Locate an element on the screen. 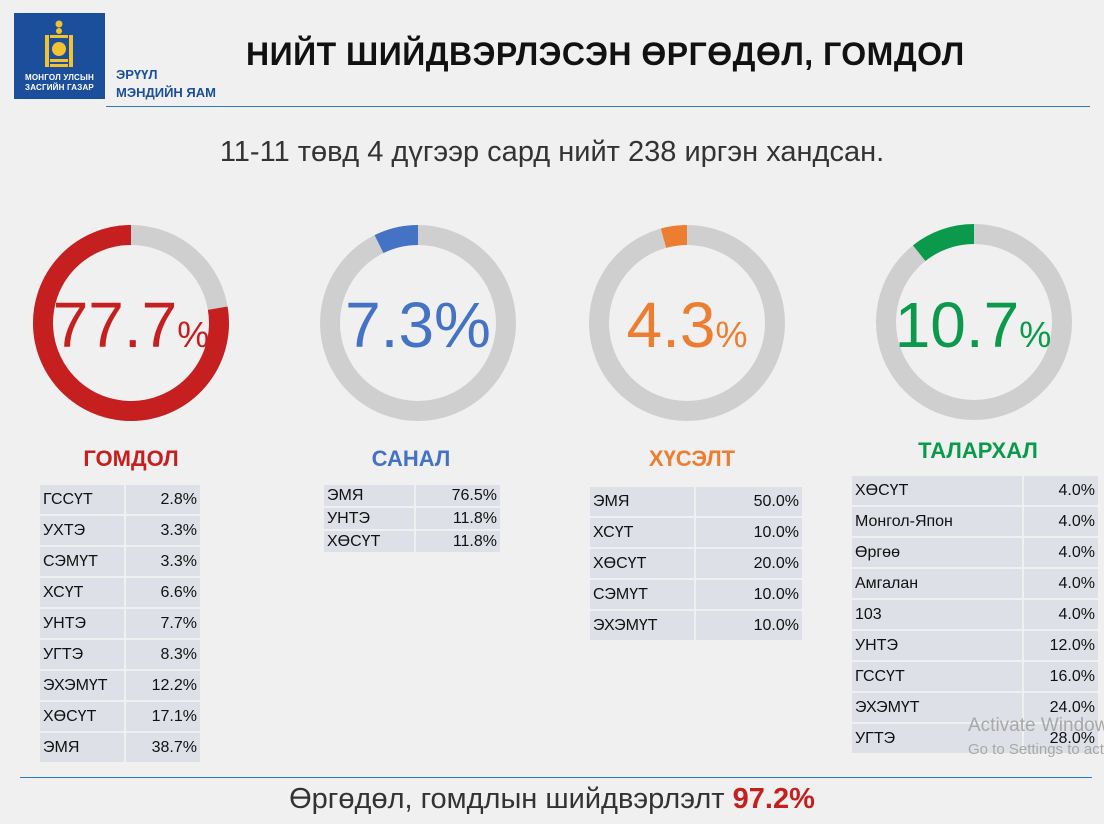 This screenshot has height=824, width=1104. table-row: ХСҮТ 6.6% is located at coordinates (120, 592).